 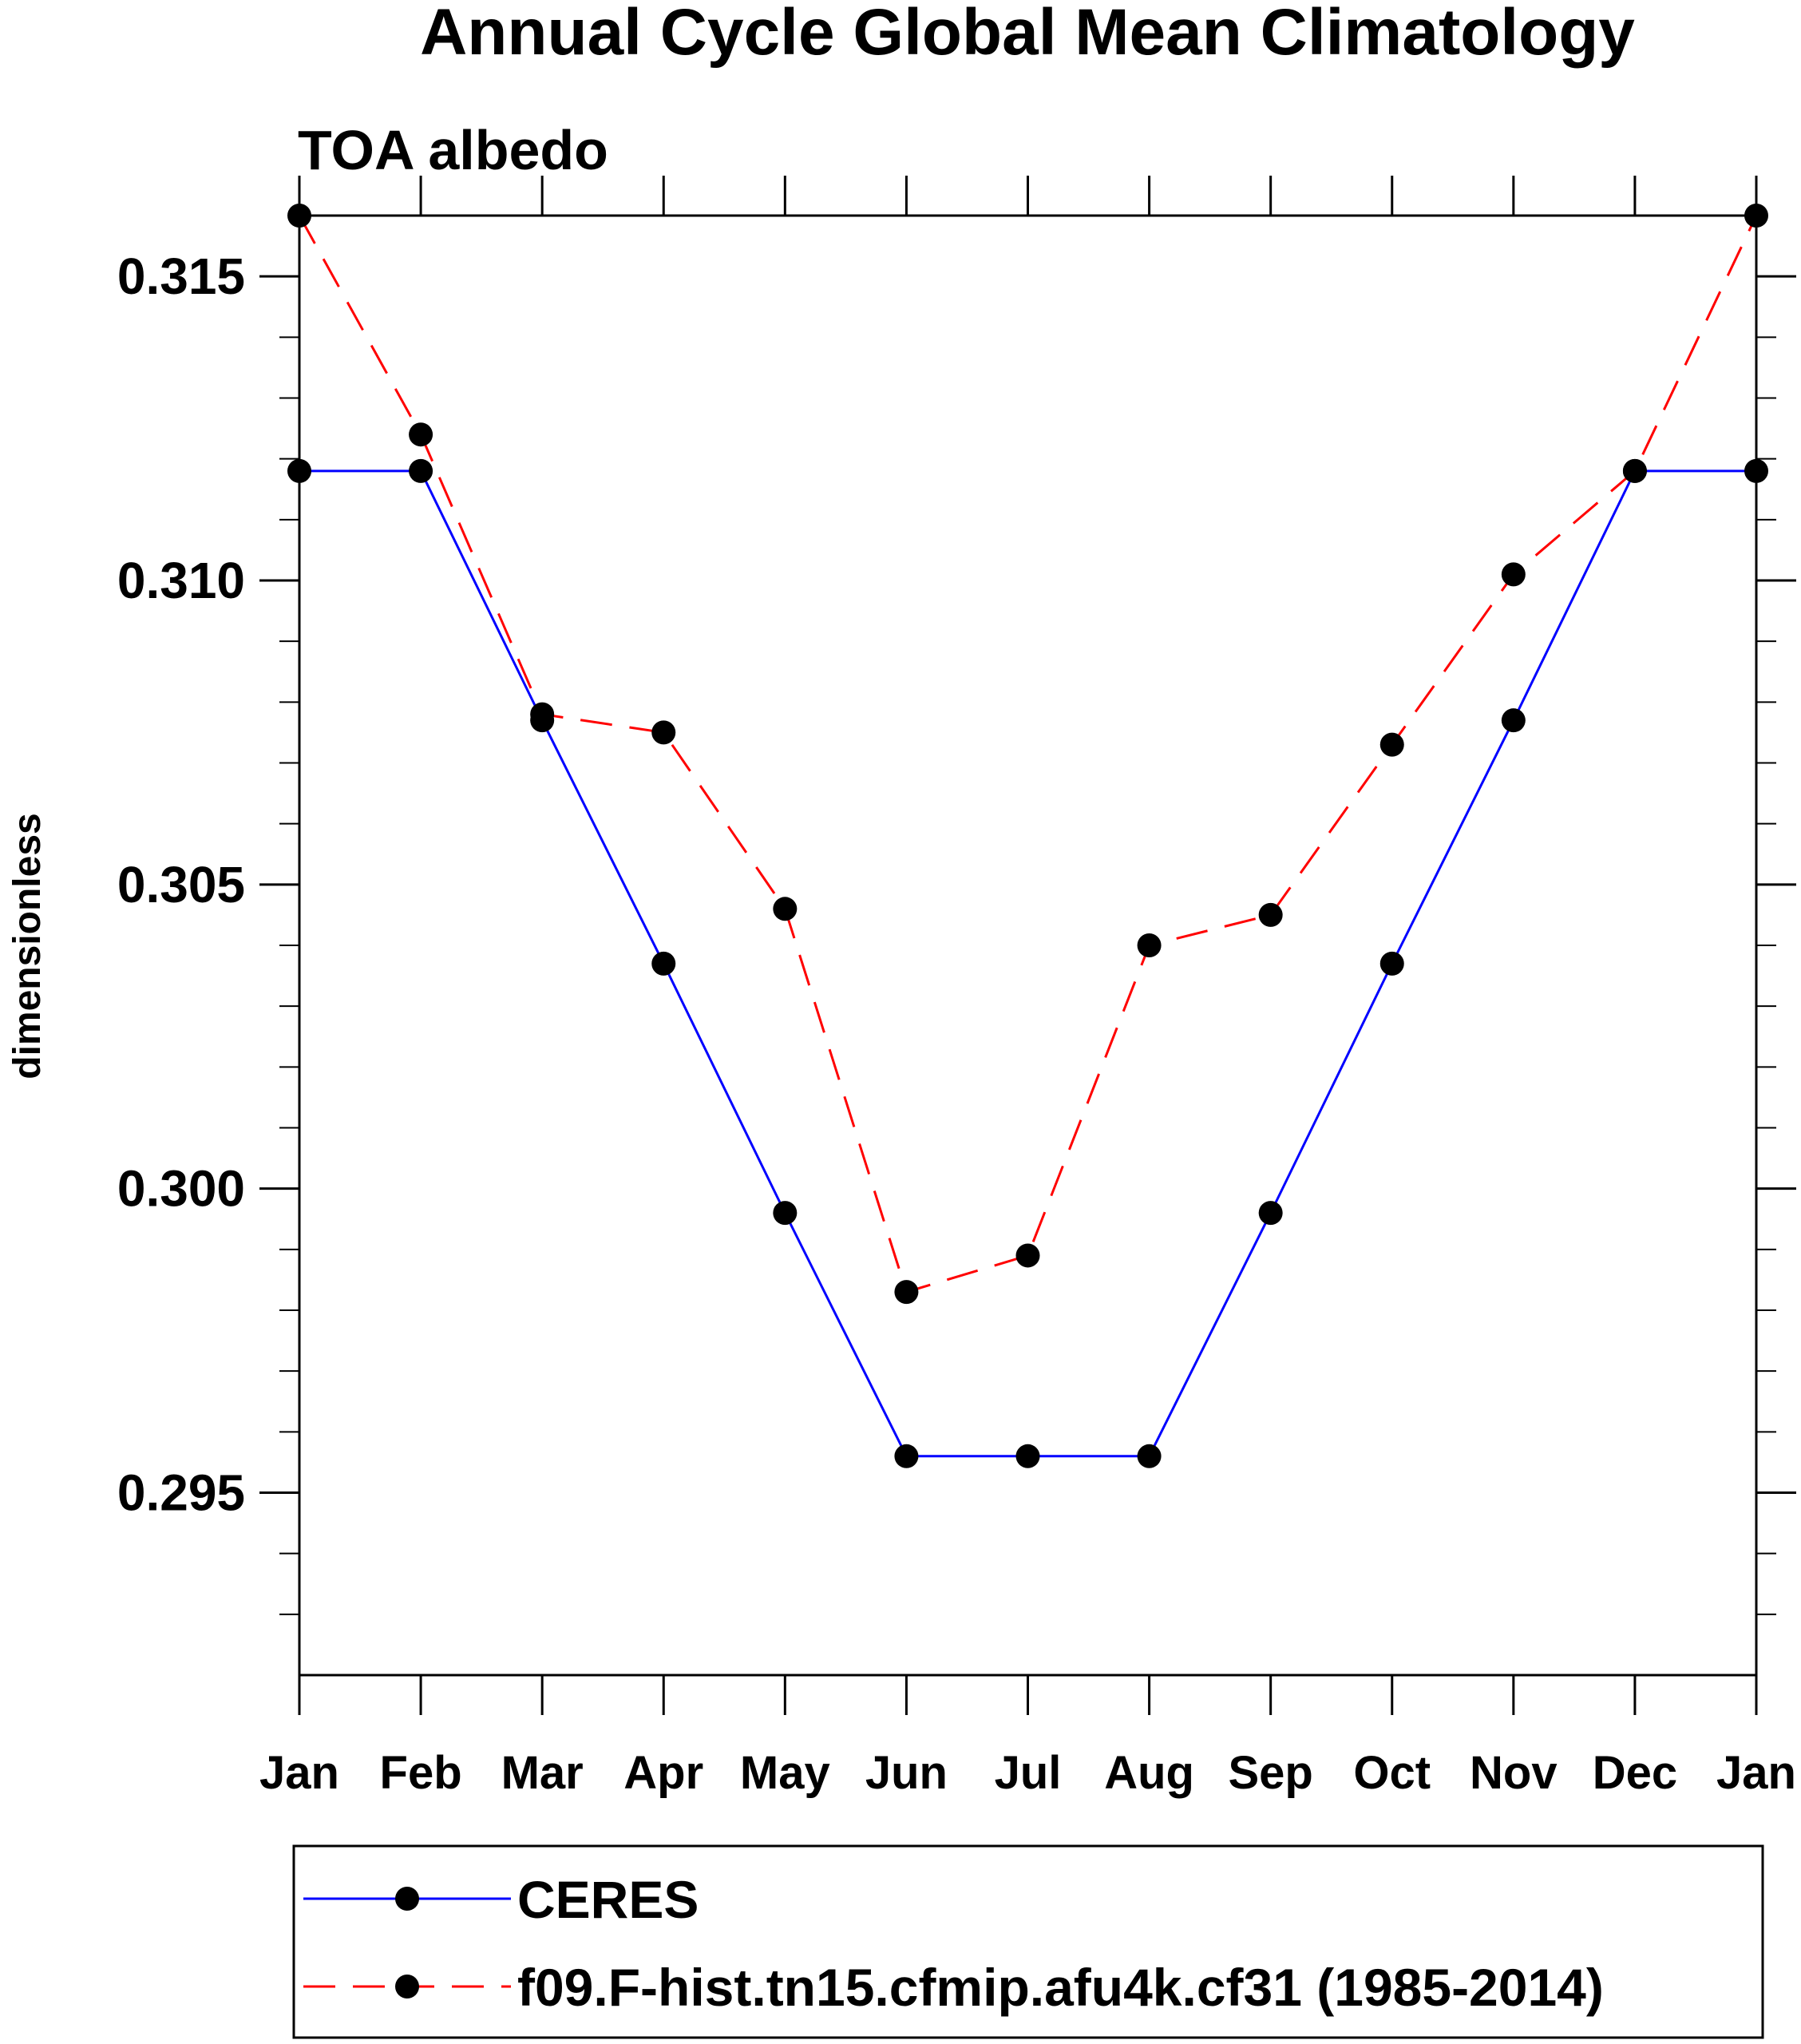 I want to click on y-tick-label: 0.315, so click(x=181, y=276).